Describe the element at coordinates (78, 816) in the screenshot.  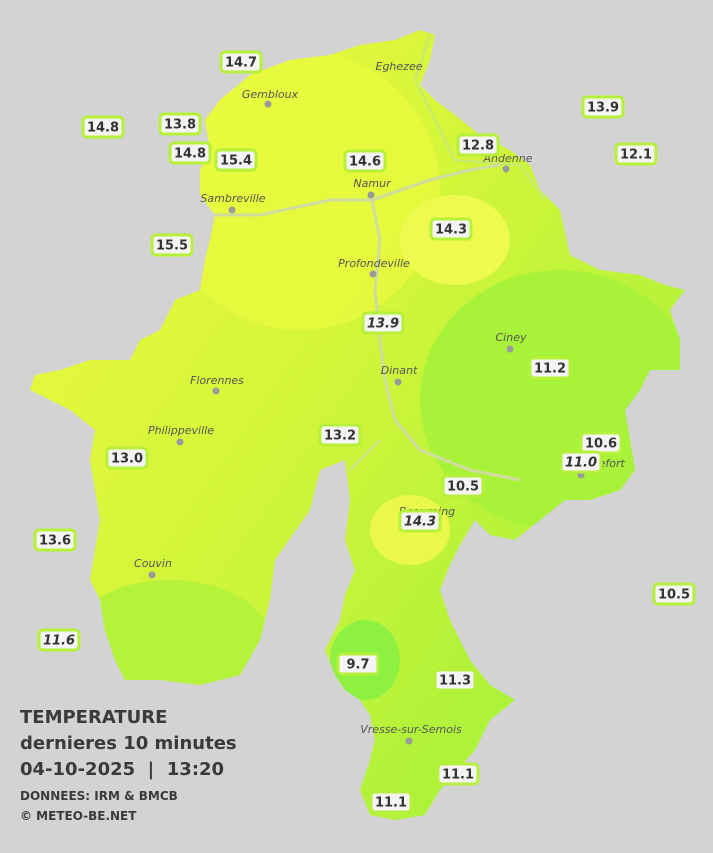
I see `credit: © METEO-BE.NET` at that location.